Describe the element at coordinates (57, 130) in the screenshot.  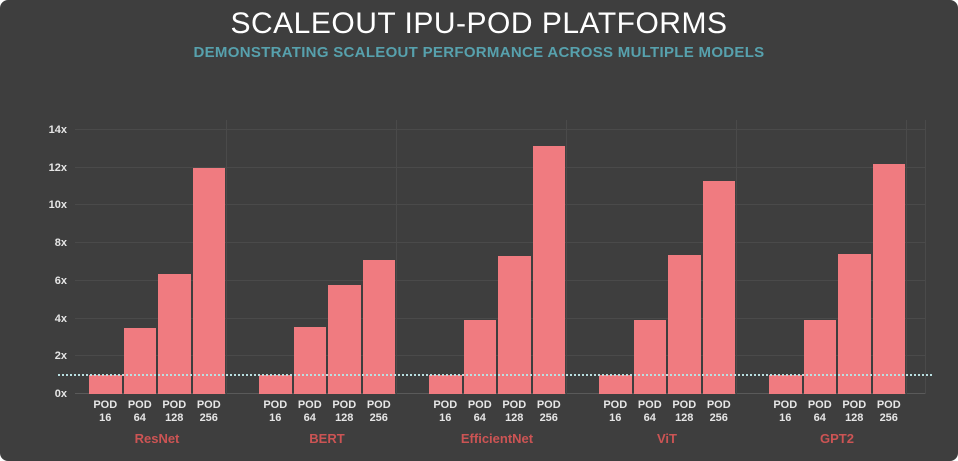
I see `y-tick-label-14x: 14x` at that location.